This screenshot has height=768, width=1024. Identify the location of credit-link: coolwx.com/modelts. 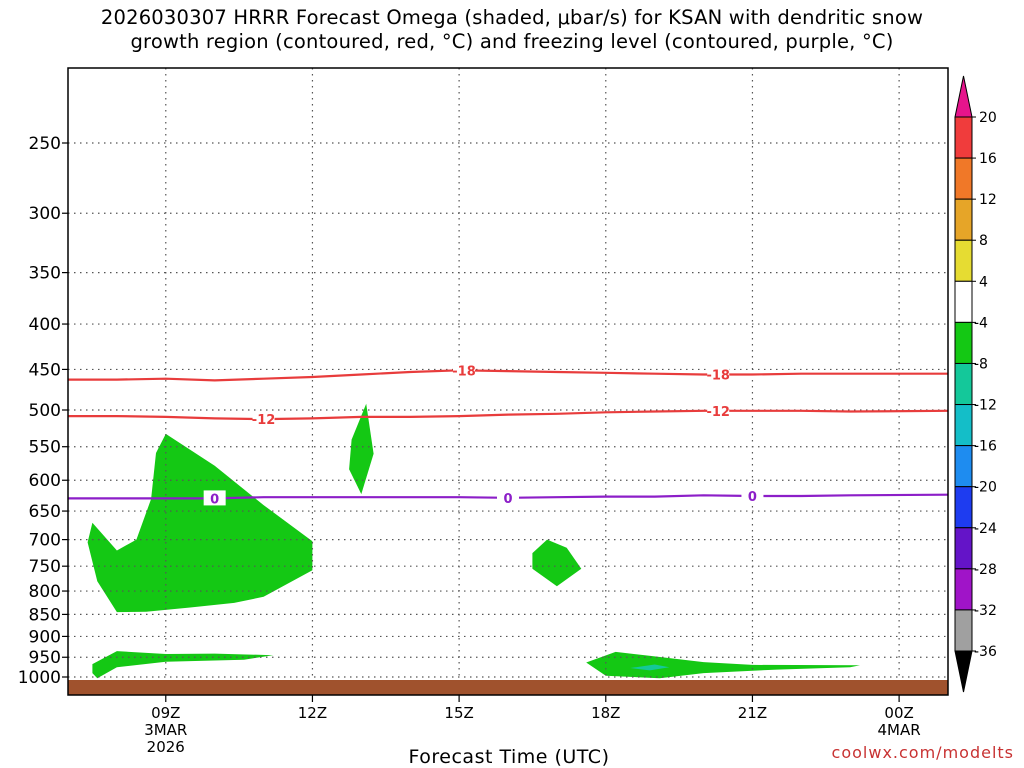
(922, 752).